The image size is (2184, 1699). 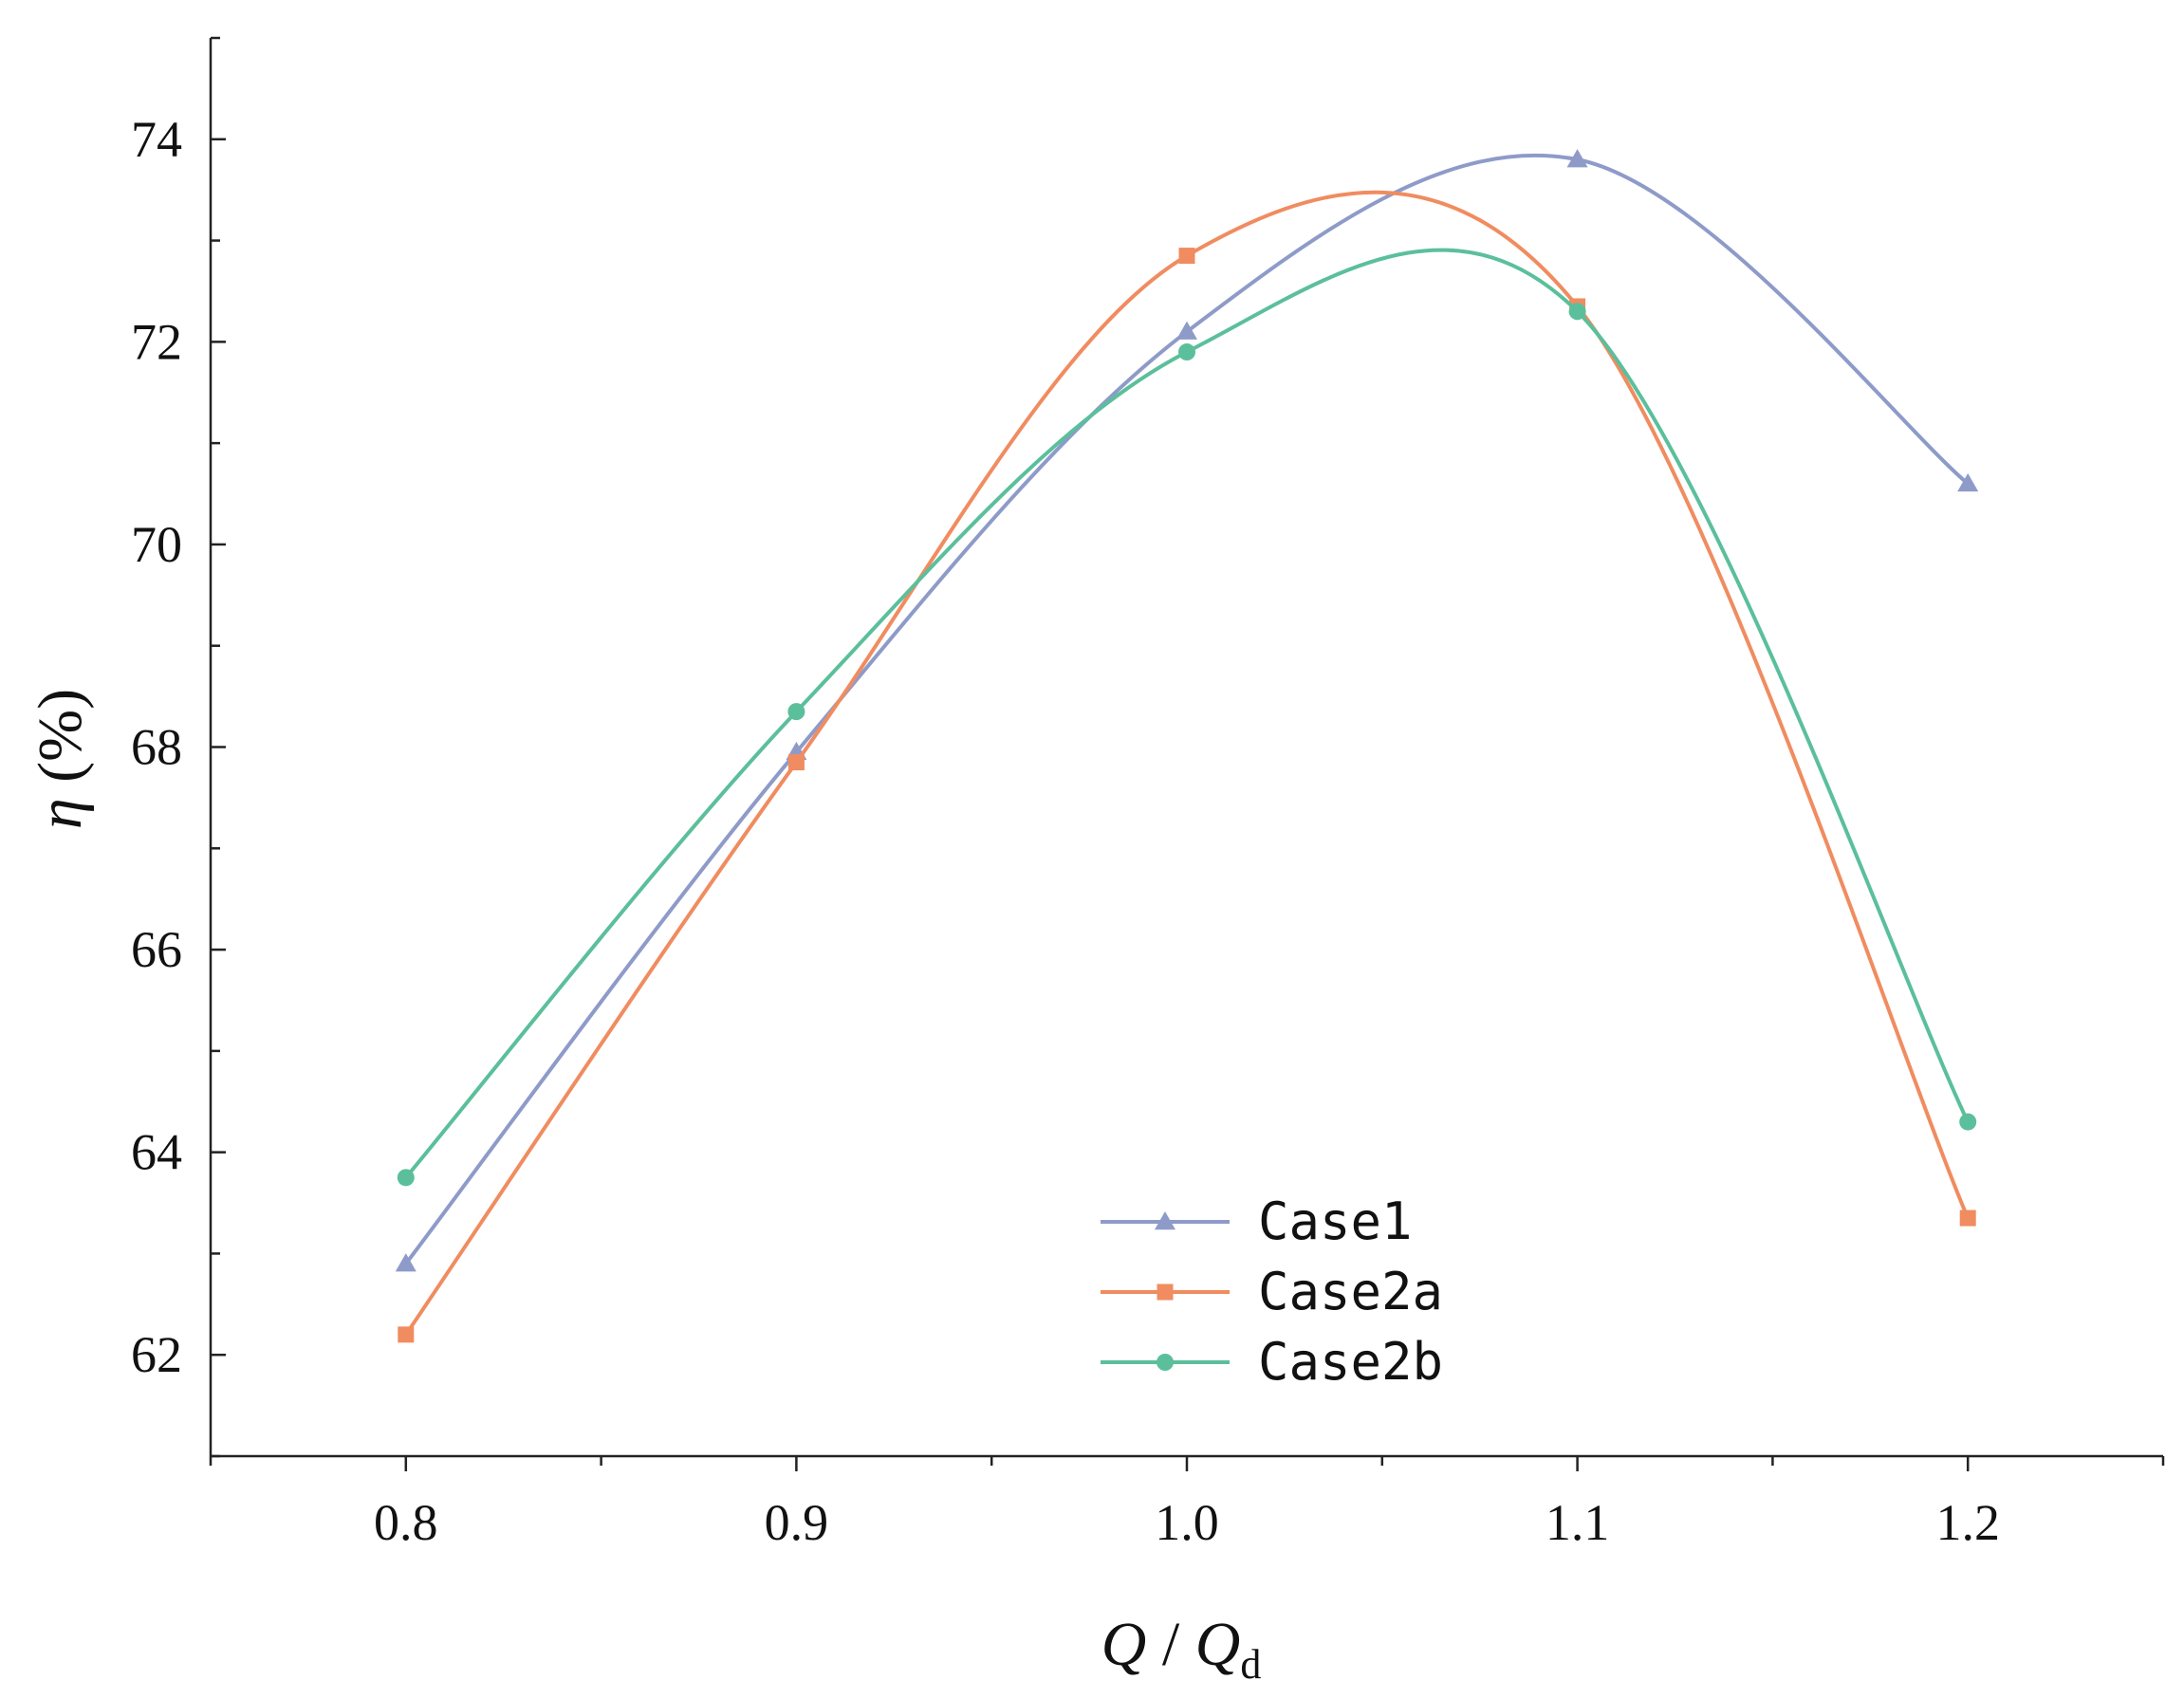 I want to click on y-tick-label: 62, so click(x=156, y=1354).